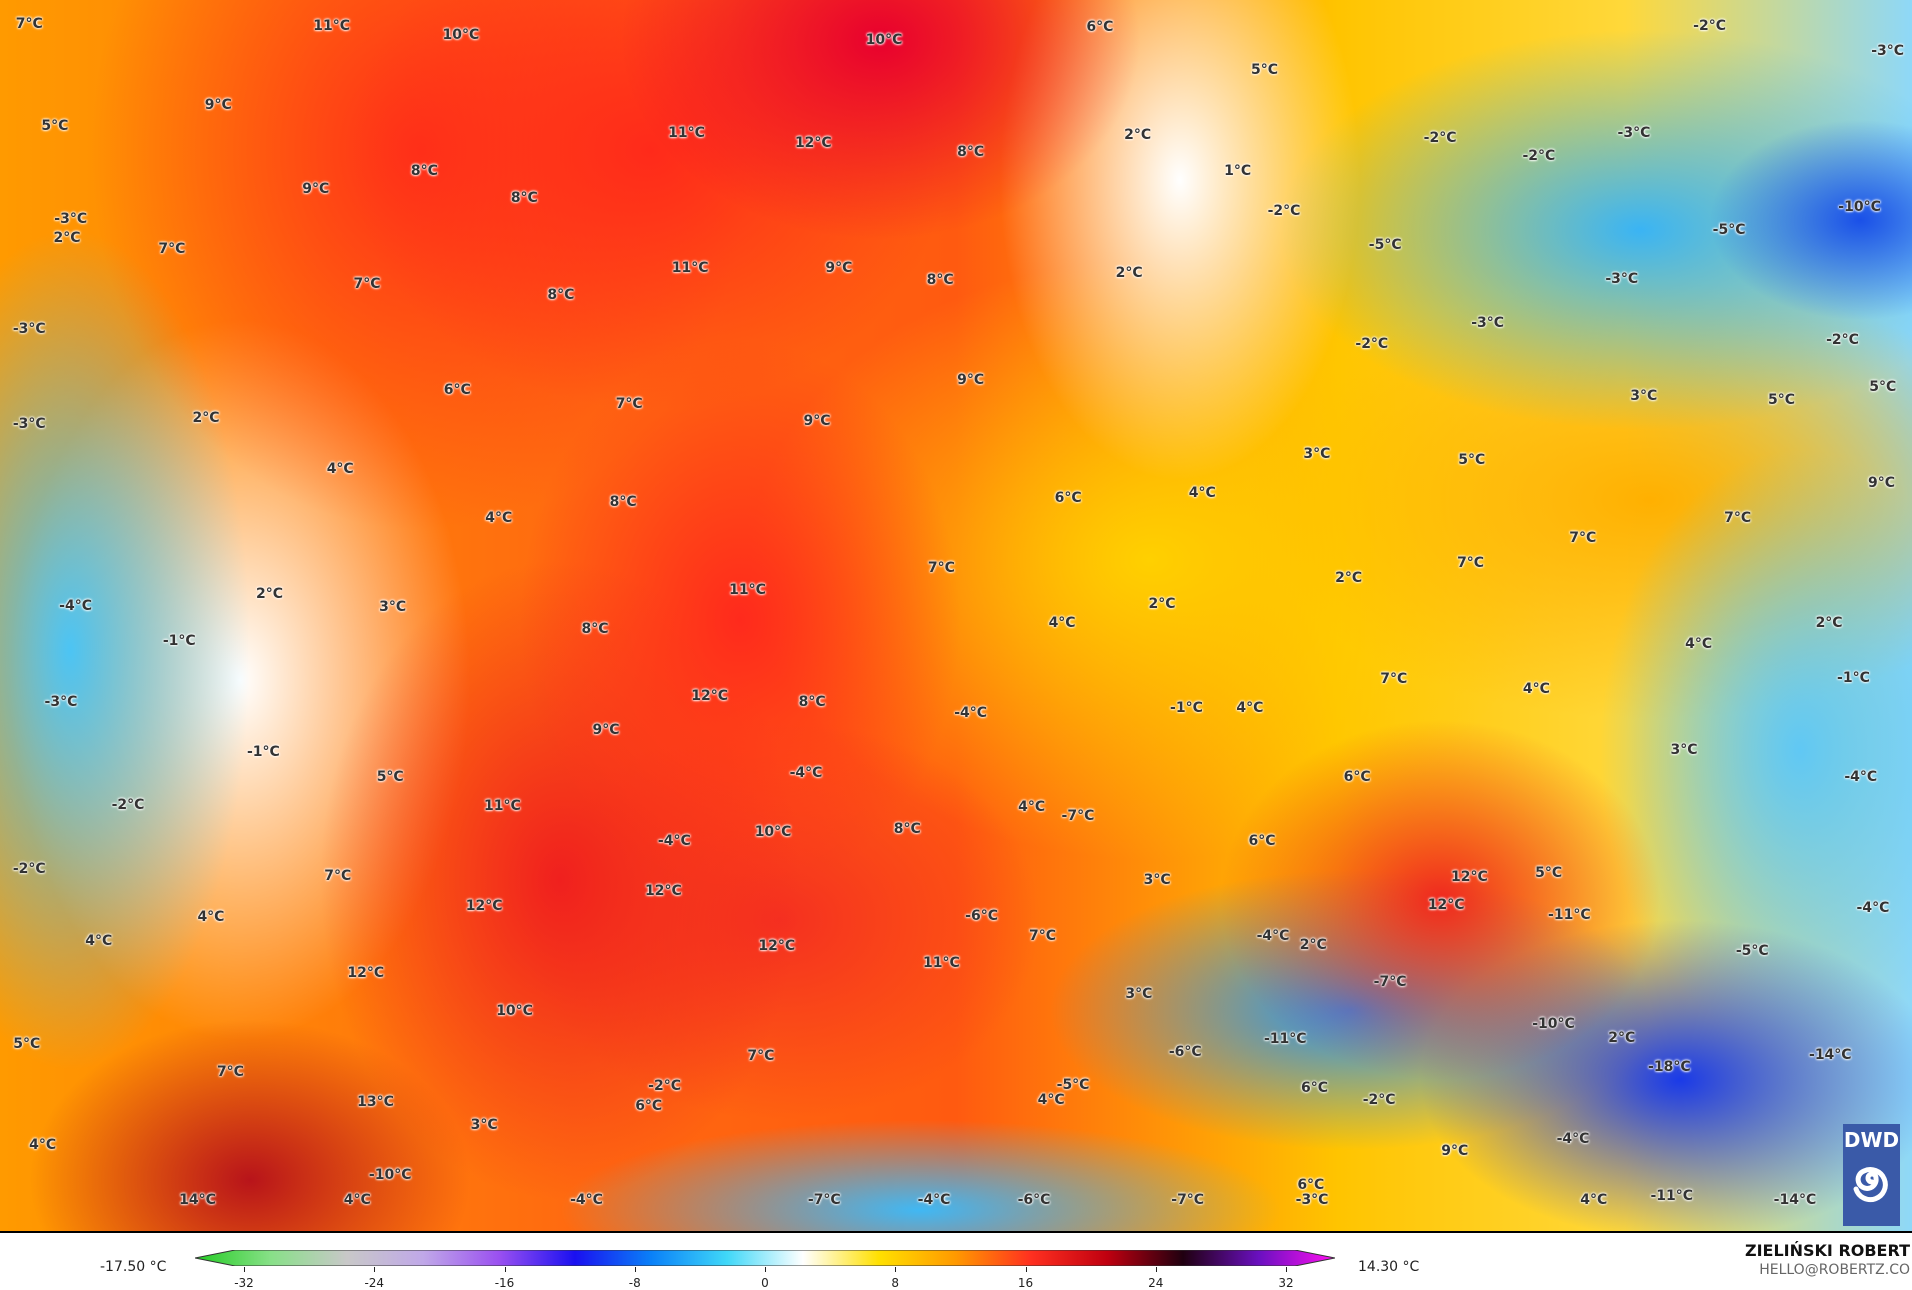 This screenshot has width=1912, height=1290. What do you see at coordinates (1871, 1140) in the screenshot?
I see `dwd-logo-text: DWD` at bounding box center [1871, 1140].